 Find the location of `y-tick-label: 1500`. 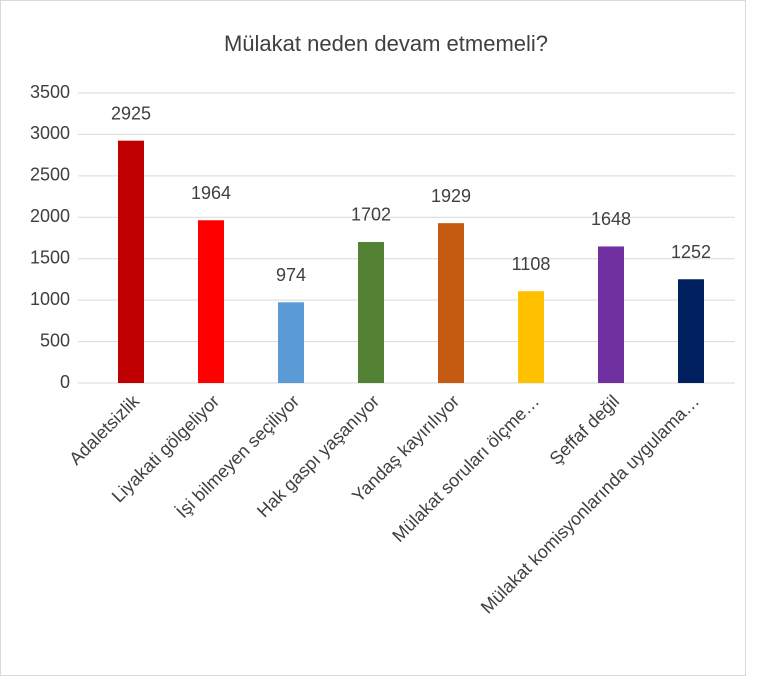

y-tick-label: 1500 is located at coordinates (50, 257).